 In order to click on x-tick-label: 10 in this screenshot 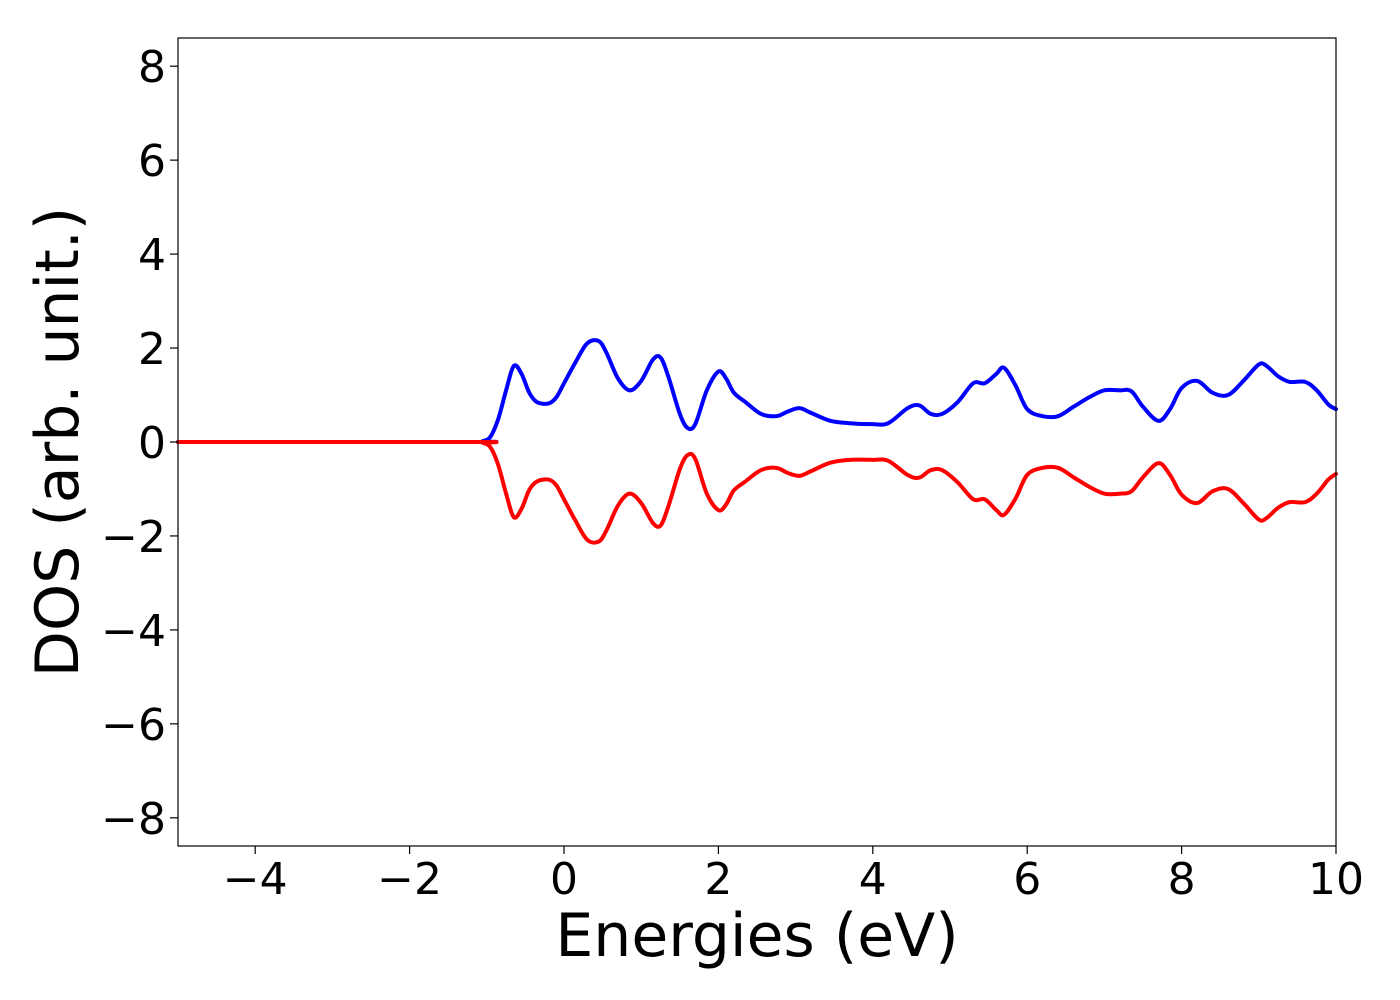, I will do `click(1336, 879)`.